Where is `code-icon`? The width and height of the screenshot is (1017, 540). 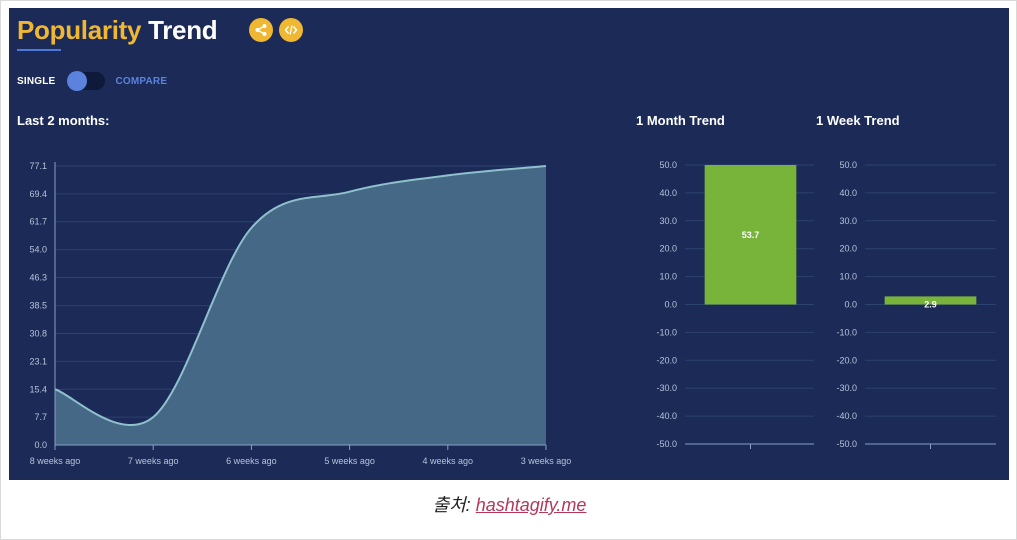 code-icon is located at coordinates (291, 30).